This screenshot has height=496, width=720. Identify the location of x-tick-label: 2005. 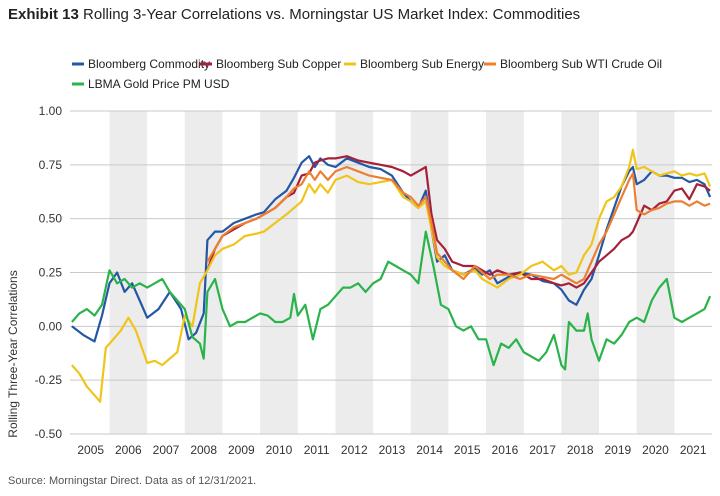
(90, 450).